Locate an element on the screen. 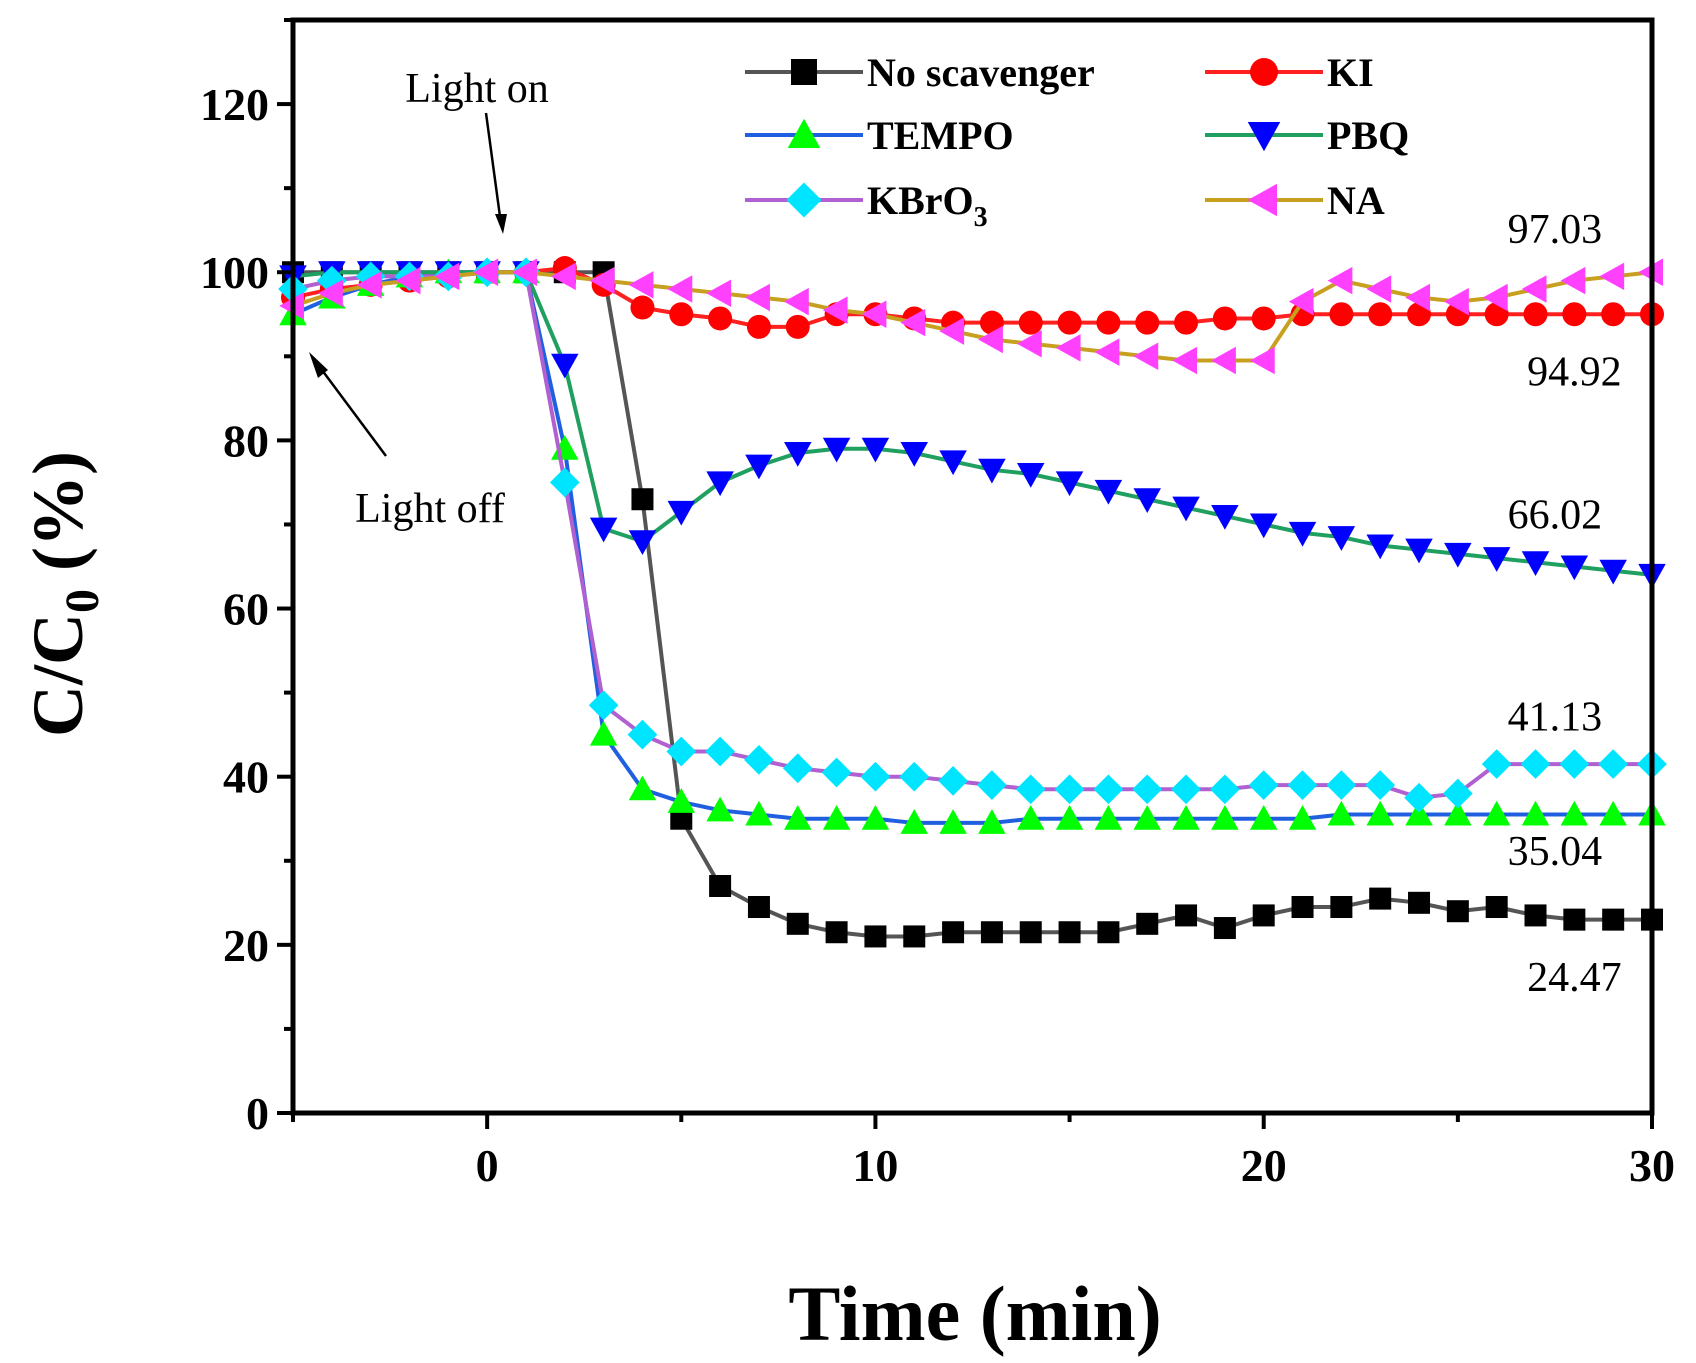 The height and width of the screenshot is (1363, 1696). value-label: 97.03 is located at coordinates (1555, 230).